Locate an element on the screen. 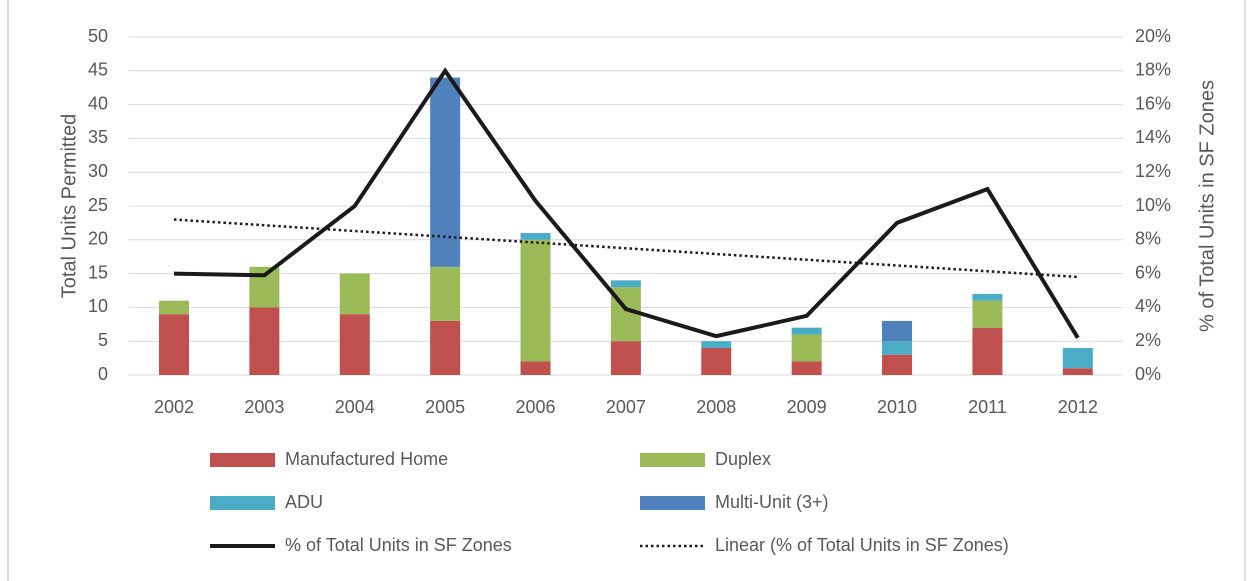 This screenshot has width=1253, height=581. y2-tick-label: 8% is located at coordinates (1148, 239).